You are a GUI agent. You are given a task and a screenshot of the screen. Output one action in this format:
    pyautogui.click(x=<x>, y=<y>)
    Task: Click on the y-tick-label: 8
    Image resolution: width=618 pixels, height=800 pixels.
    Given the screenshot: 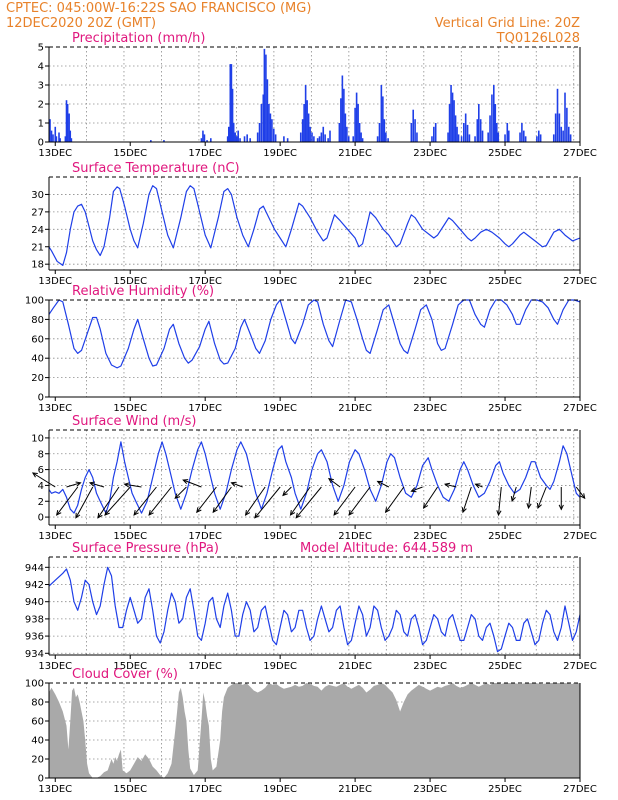 What is the action you would take?
    pyautogui.click(x=41, y=454)
    